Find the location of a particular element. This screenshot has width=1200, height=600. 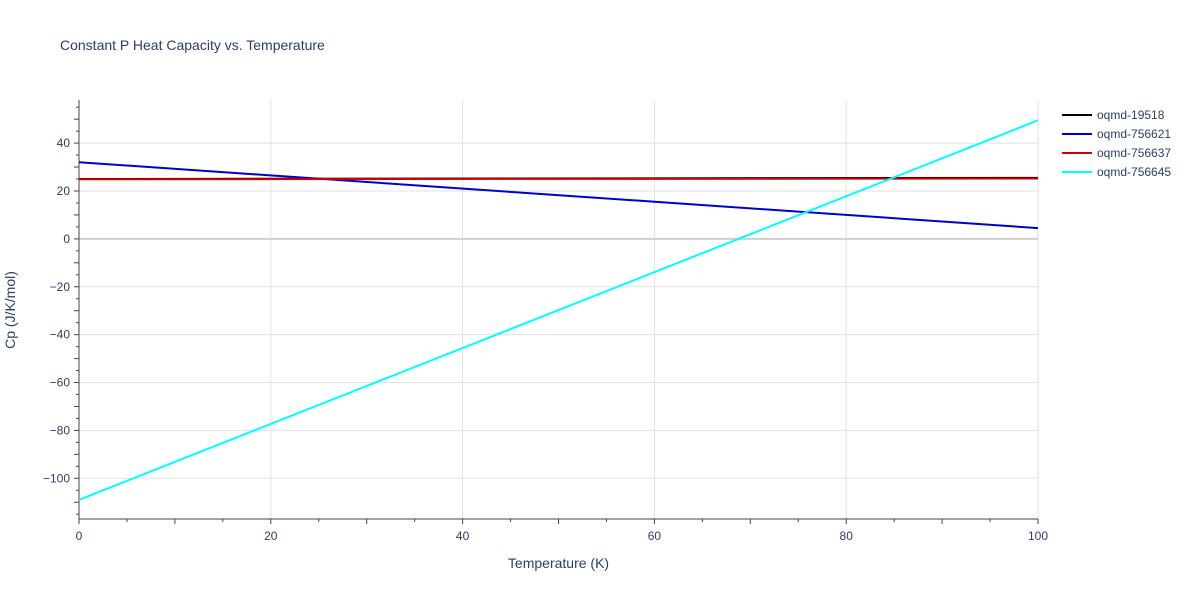

y-tick-label: −40 is located at coordinates (60, 335).